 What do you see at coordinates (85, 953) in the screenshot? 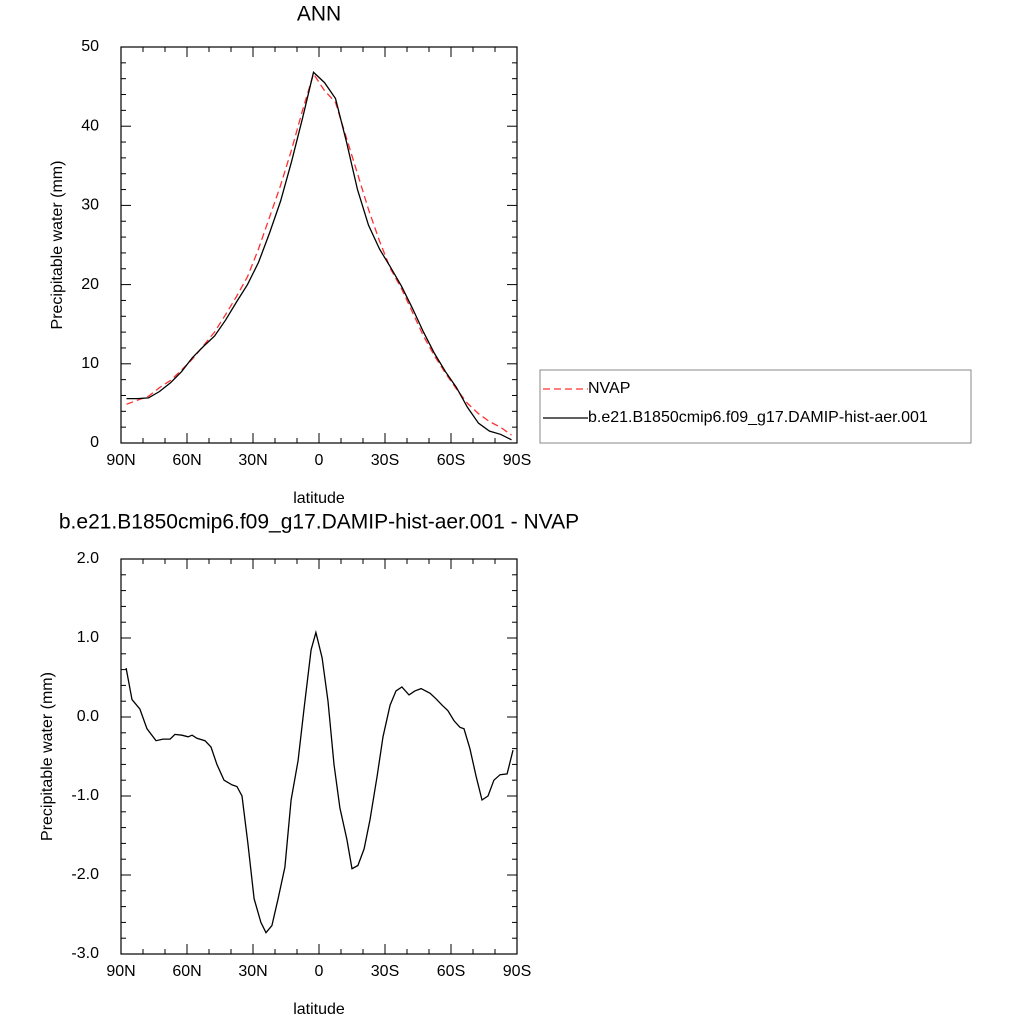
I see `y-tick-label: -3.0` at bounding box center [85, 953].